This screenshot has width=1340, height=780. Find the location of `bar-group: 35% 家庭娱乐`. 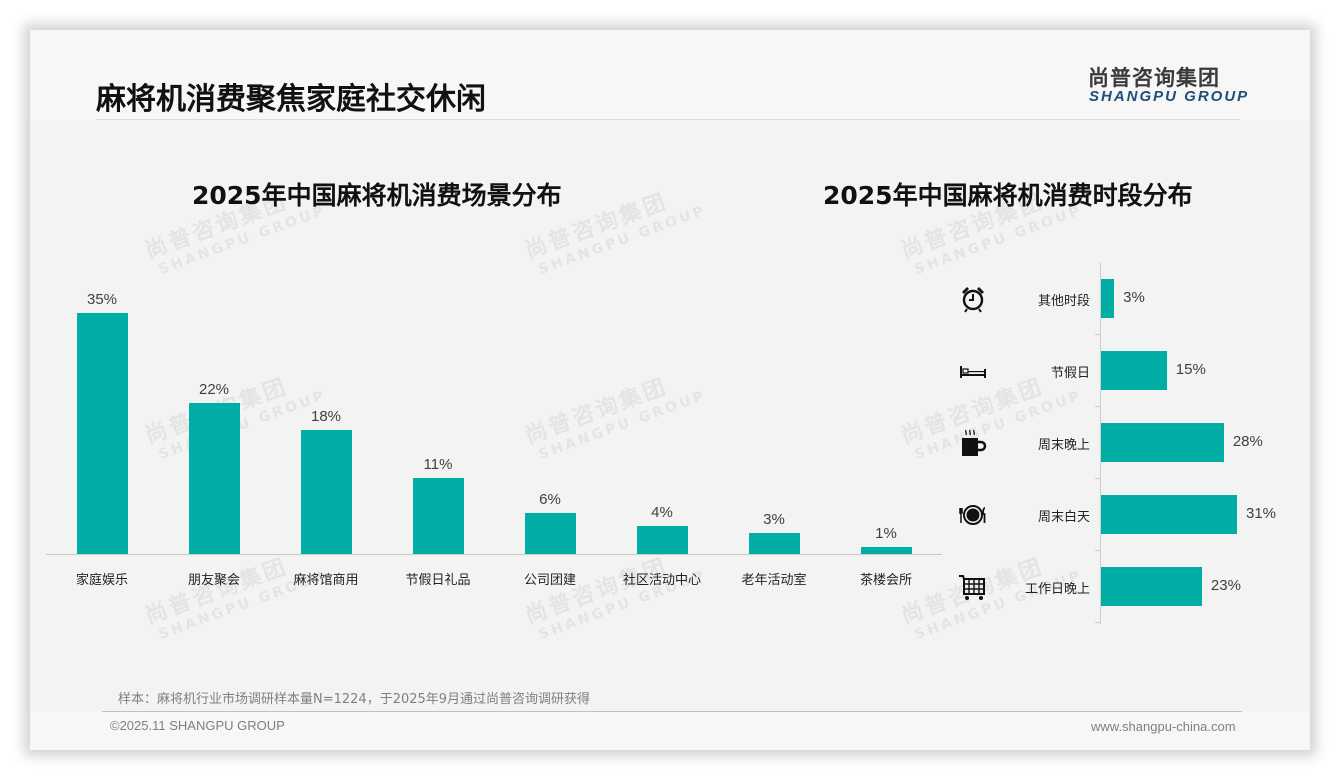

bar-group: 35% 家庭娱乐 is located at coordinates (102, 434).